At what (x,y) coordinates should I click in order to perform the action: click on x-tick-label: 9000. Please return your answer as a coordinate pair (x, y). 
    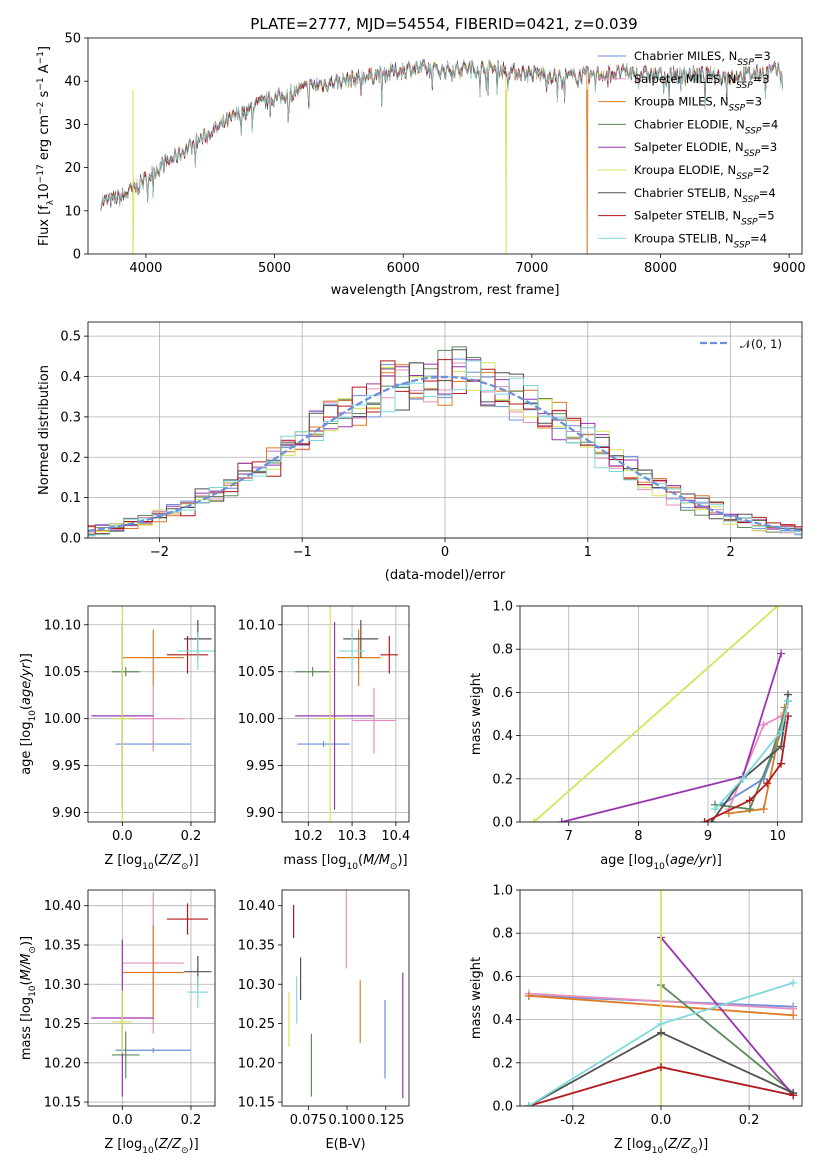
    Looking at the image, I should click on (789, 268).